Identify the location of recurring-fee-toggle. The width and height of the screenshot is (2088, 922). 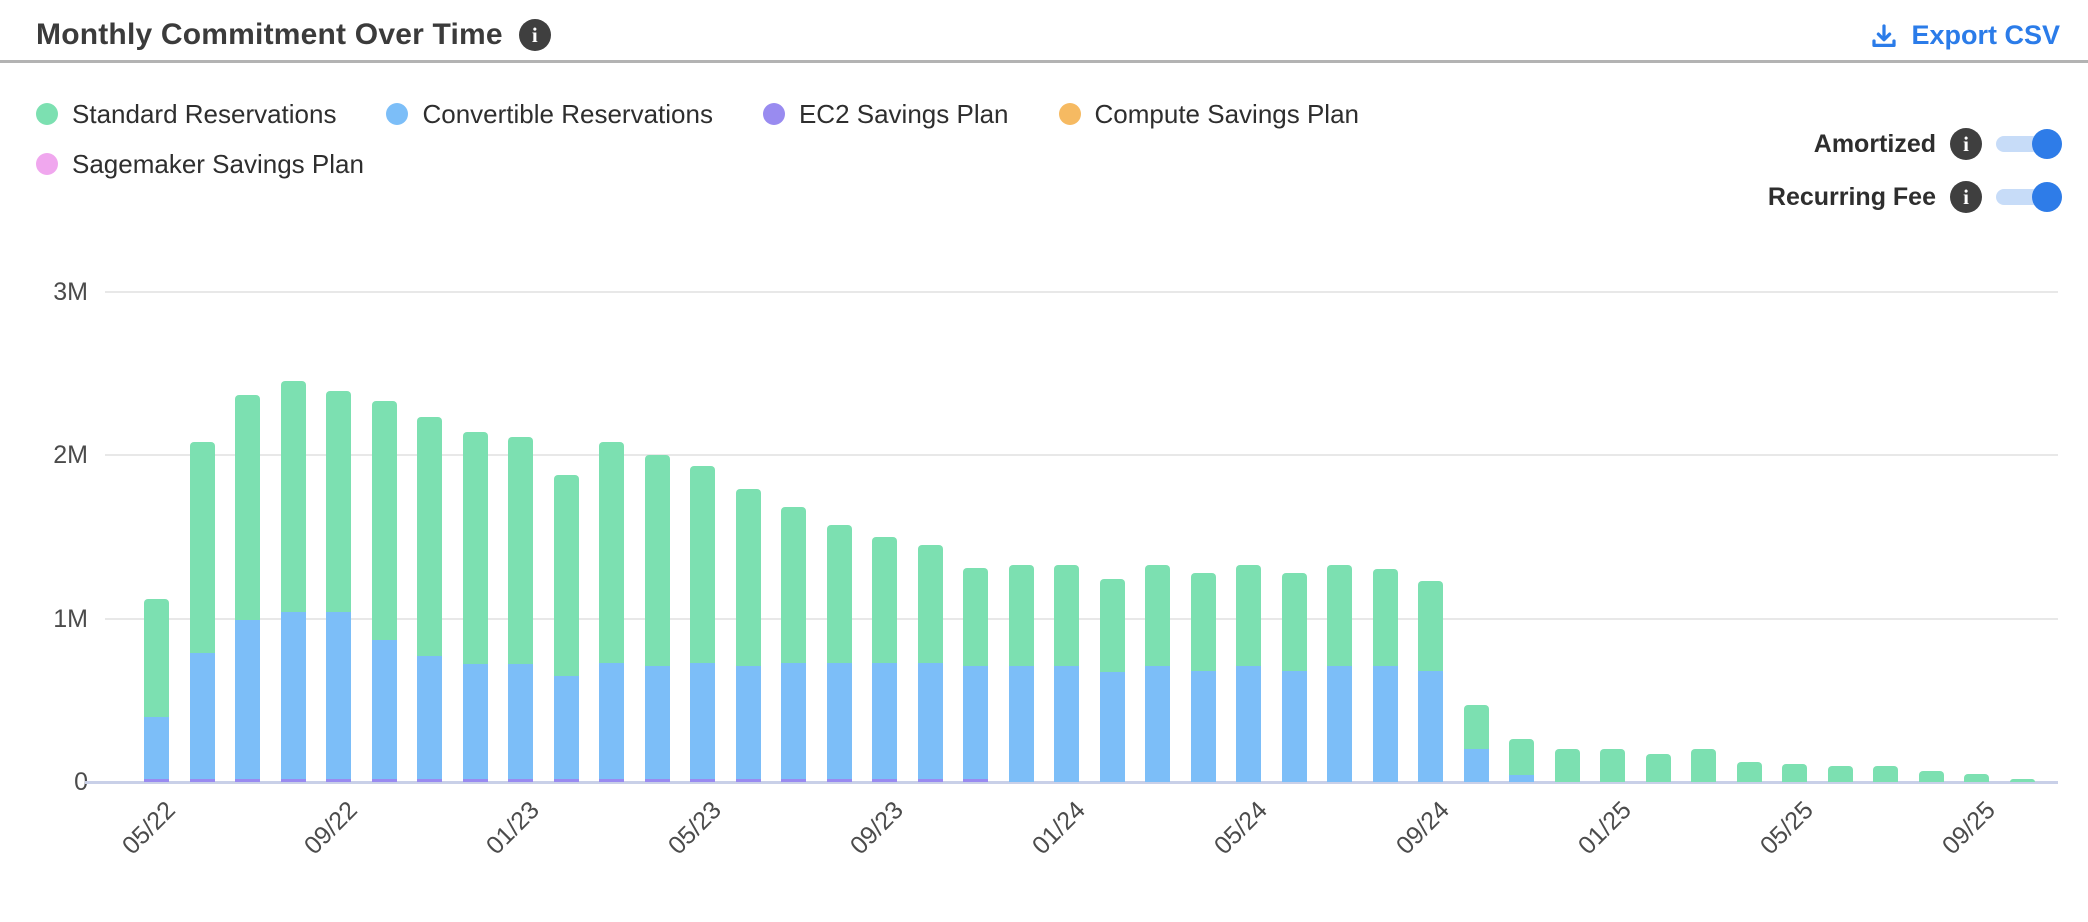
(2029, 197).